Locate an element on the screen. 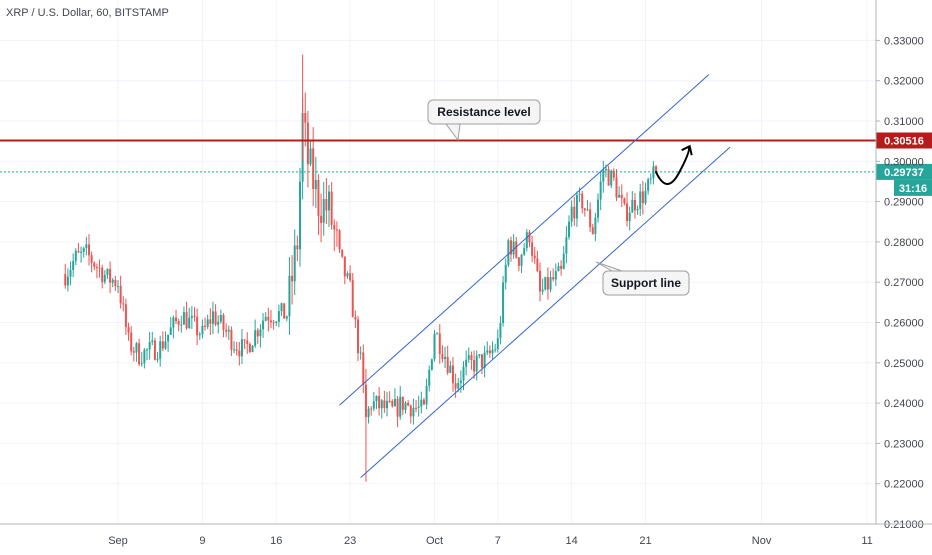  price-tag-label: 0.29737 is located at coordinates (904, 173).